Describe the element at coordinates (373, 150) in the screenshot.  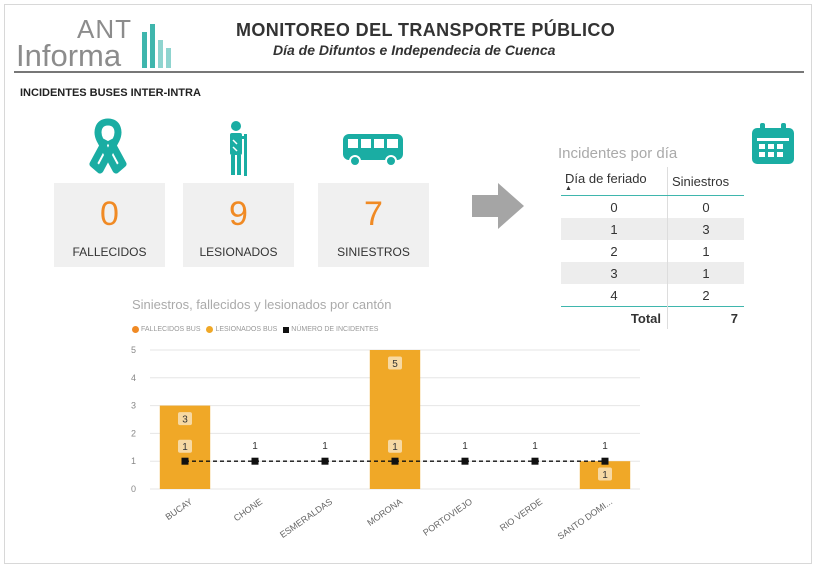
I see `bus-icon` at that location.